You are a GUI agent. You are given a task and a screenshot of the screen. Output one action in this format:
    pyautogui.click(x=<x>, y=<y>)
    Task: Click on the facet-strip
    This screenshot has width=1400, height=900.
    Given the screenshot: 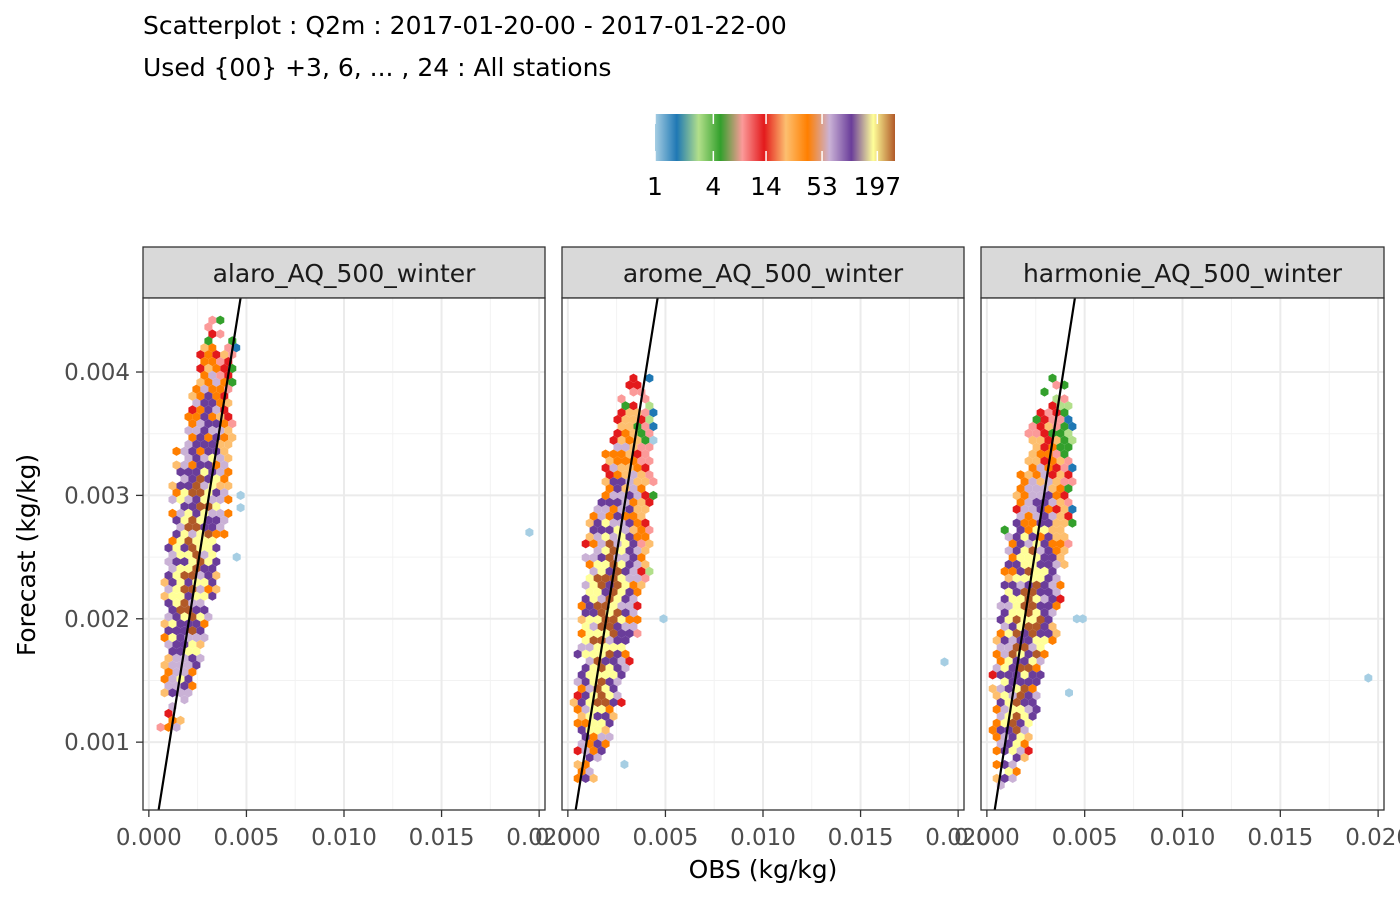 What is the action you would take?
    pyautogui.click(x=344, y=272)
    